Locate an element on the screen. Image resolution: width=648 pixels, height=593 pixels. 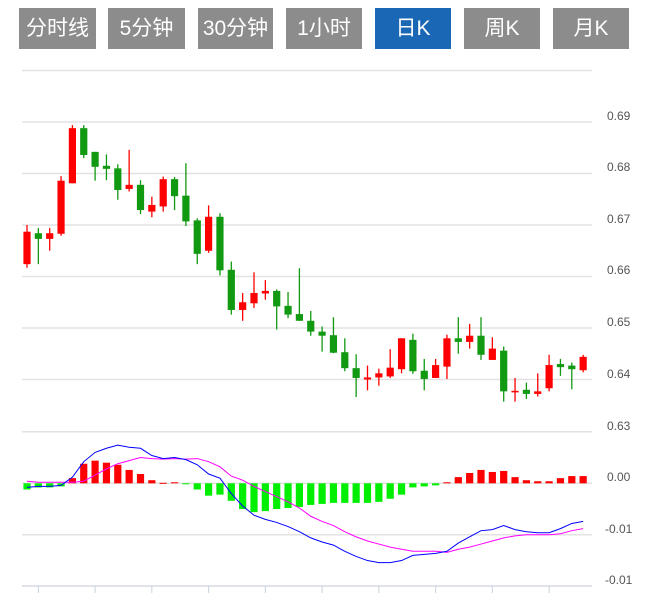
dea-line is located at coordinates (305, 505).